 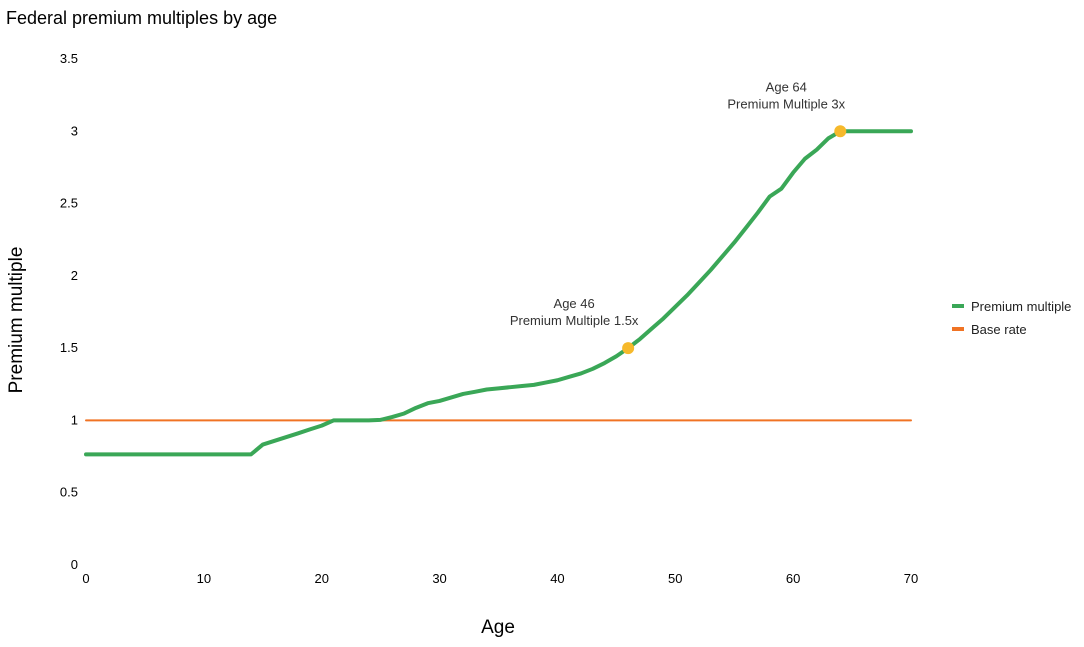 I want to click on x-tick-label: 50, so click(x=675, y=578).